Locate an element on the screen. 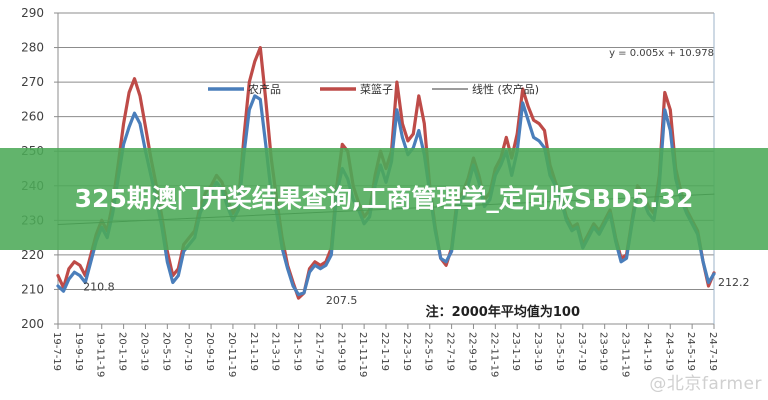 The image size is (768, 400). banner-title: 325期澳门开奖结果查询,工商管理学_定向版SBD5.32 is located at coordinates (384, 198).